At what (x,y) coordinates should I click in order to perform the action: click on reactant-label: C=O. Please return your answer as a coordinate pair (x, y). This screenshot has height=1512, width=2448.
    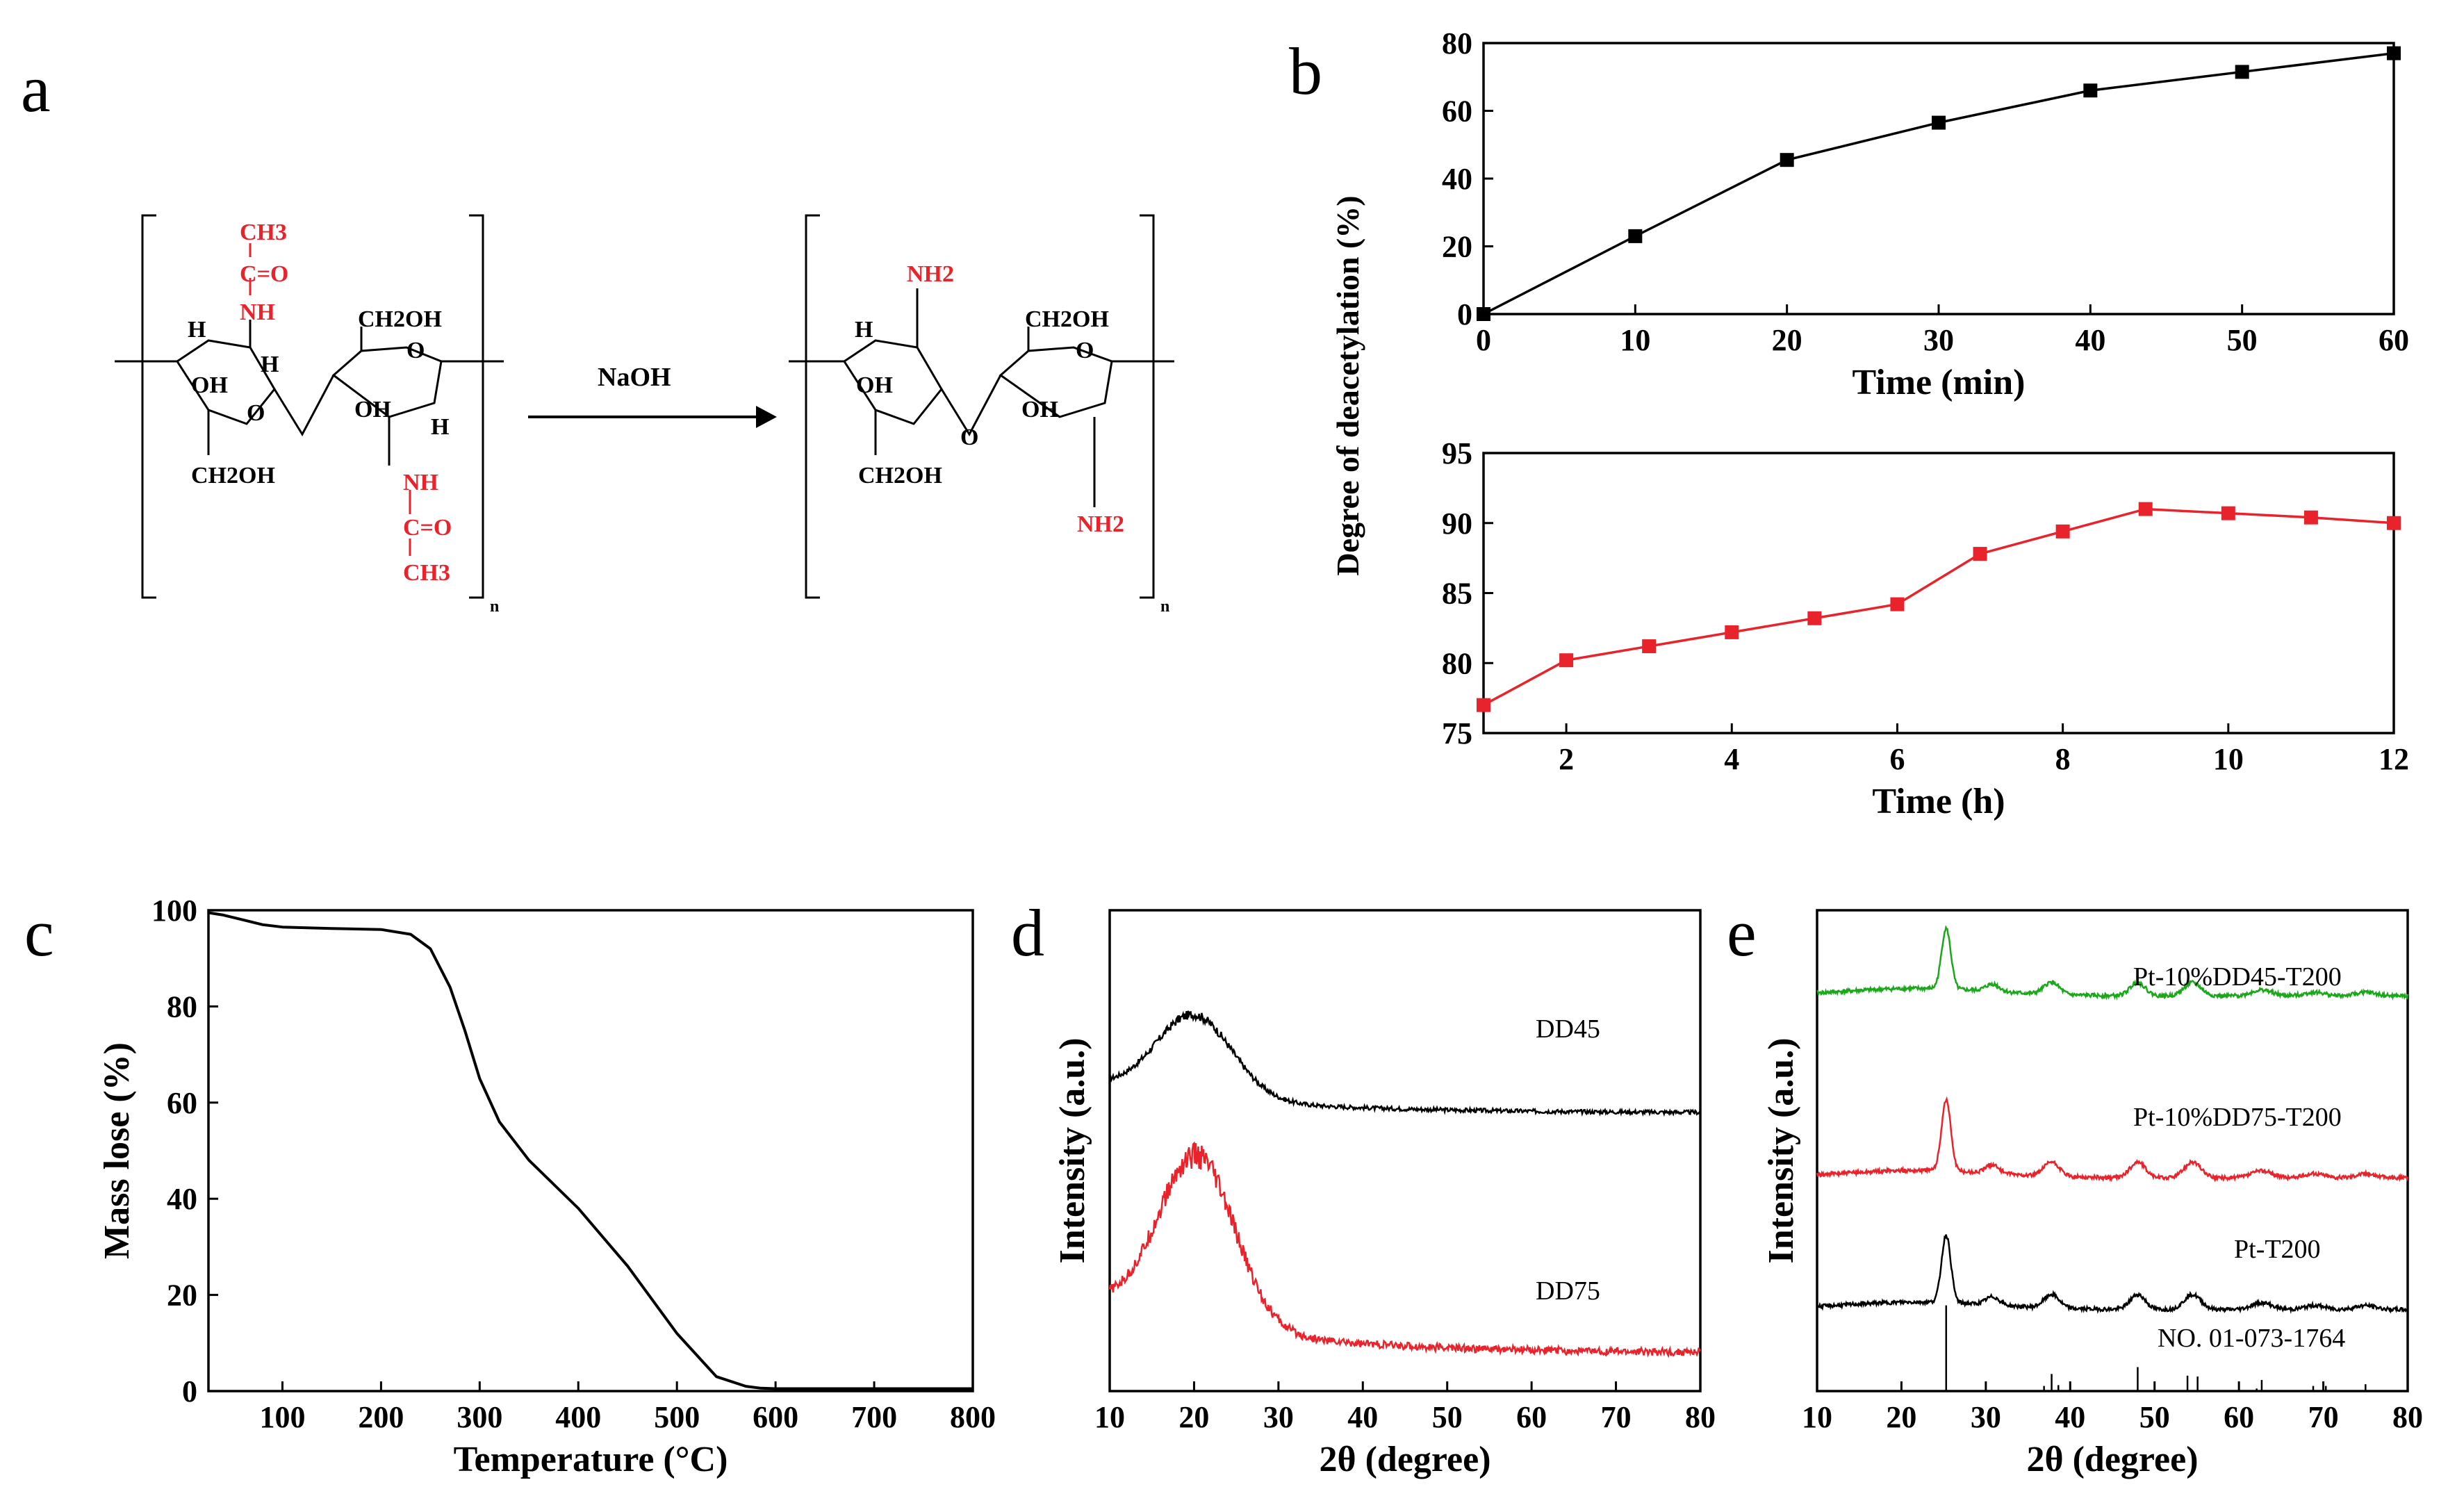
    Looking at the image, I should click on (428, 528).